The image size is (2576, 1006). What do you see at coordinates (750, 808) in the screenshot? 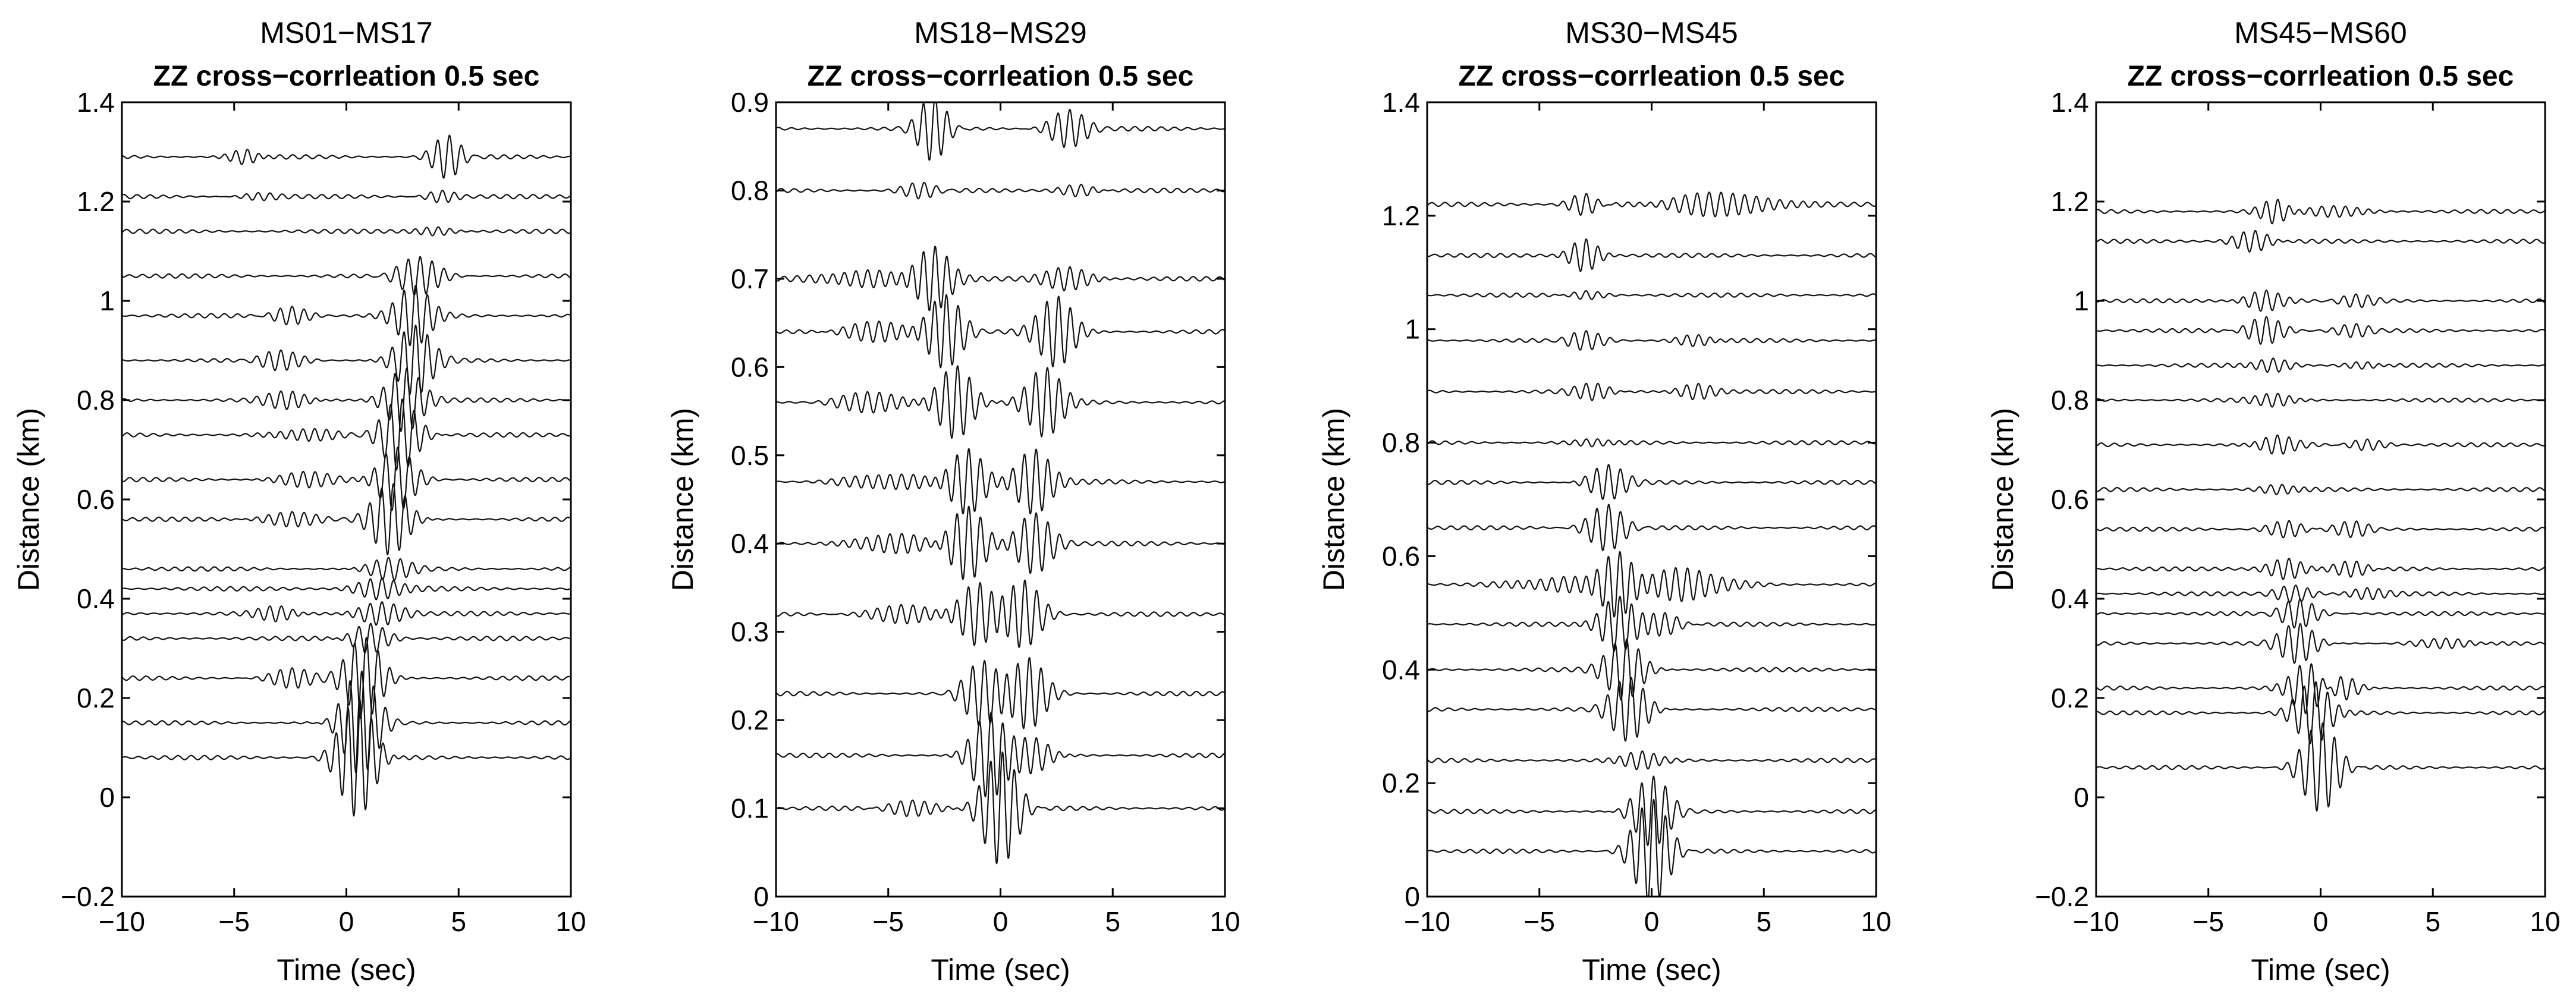
I see `y-tick-label: 0.1` at bounding box center [750, 808].